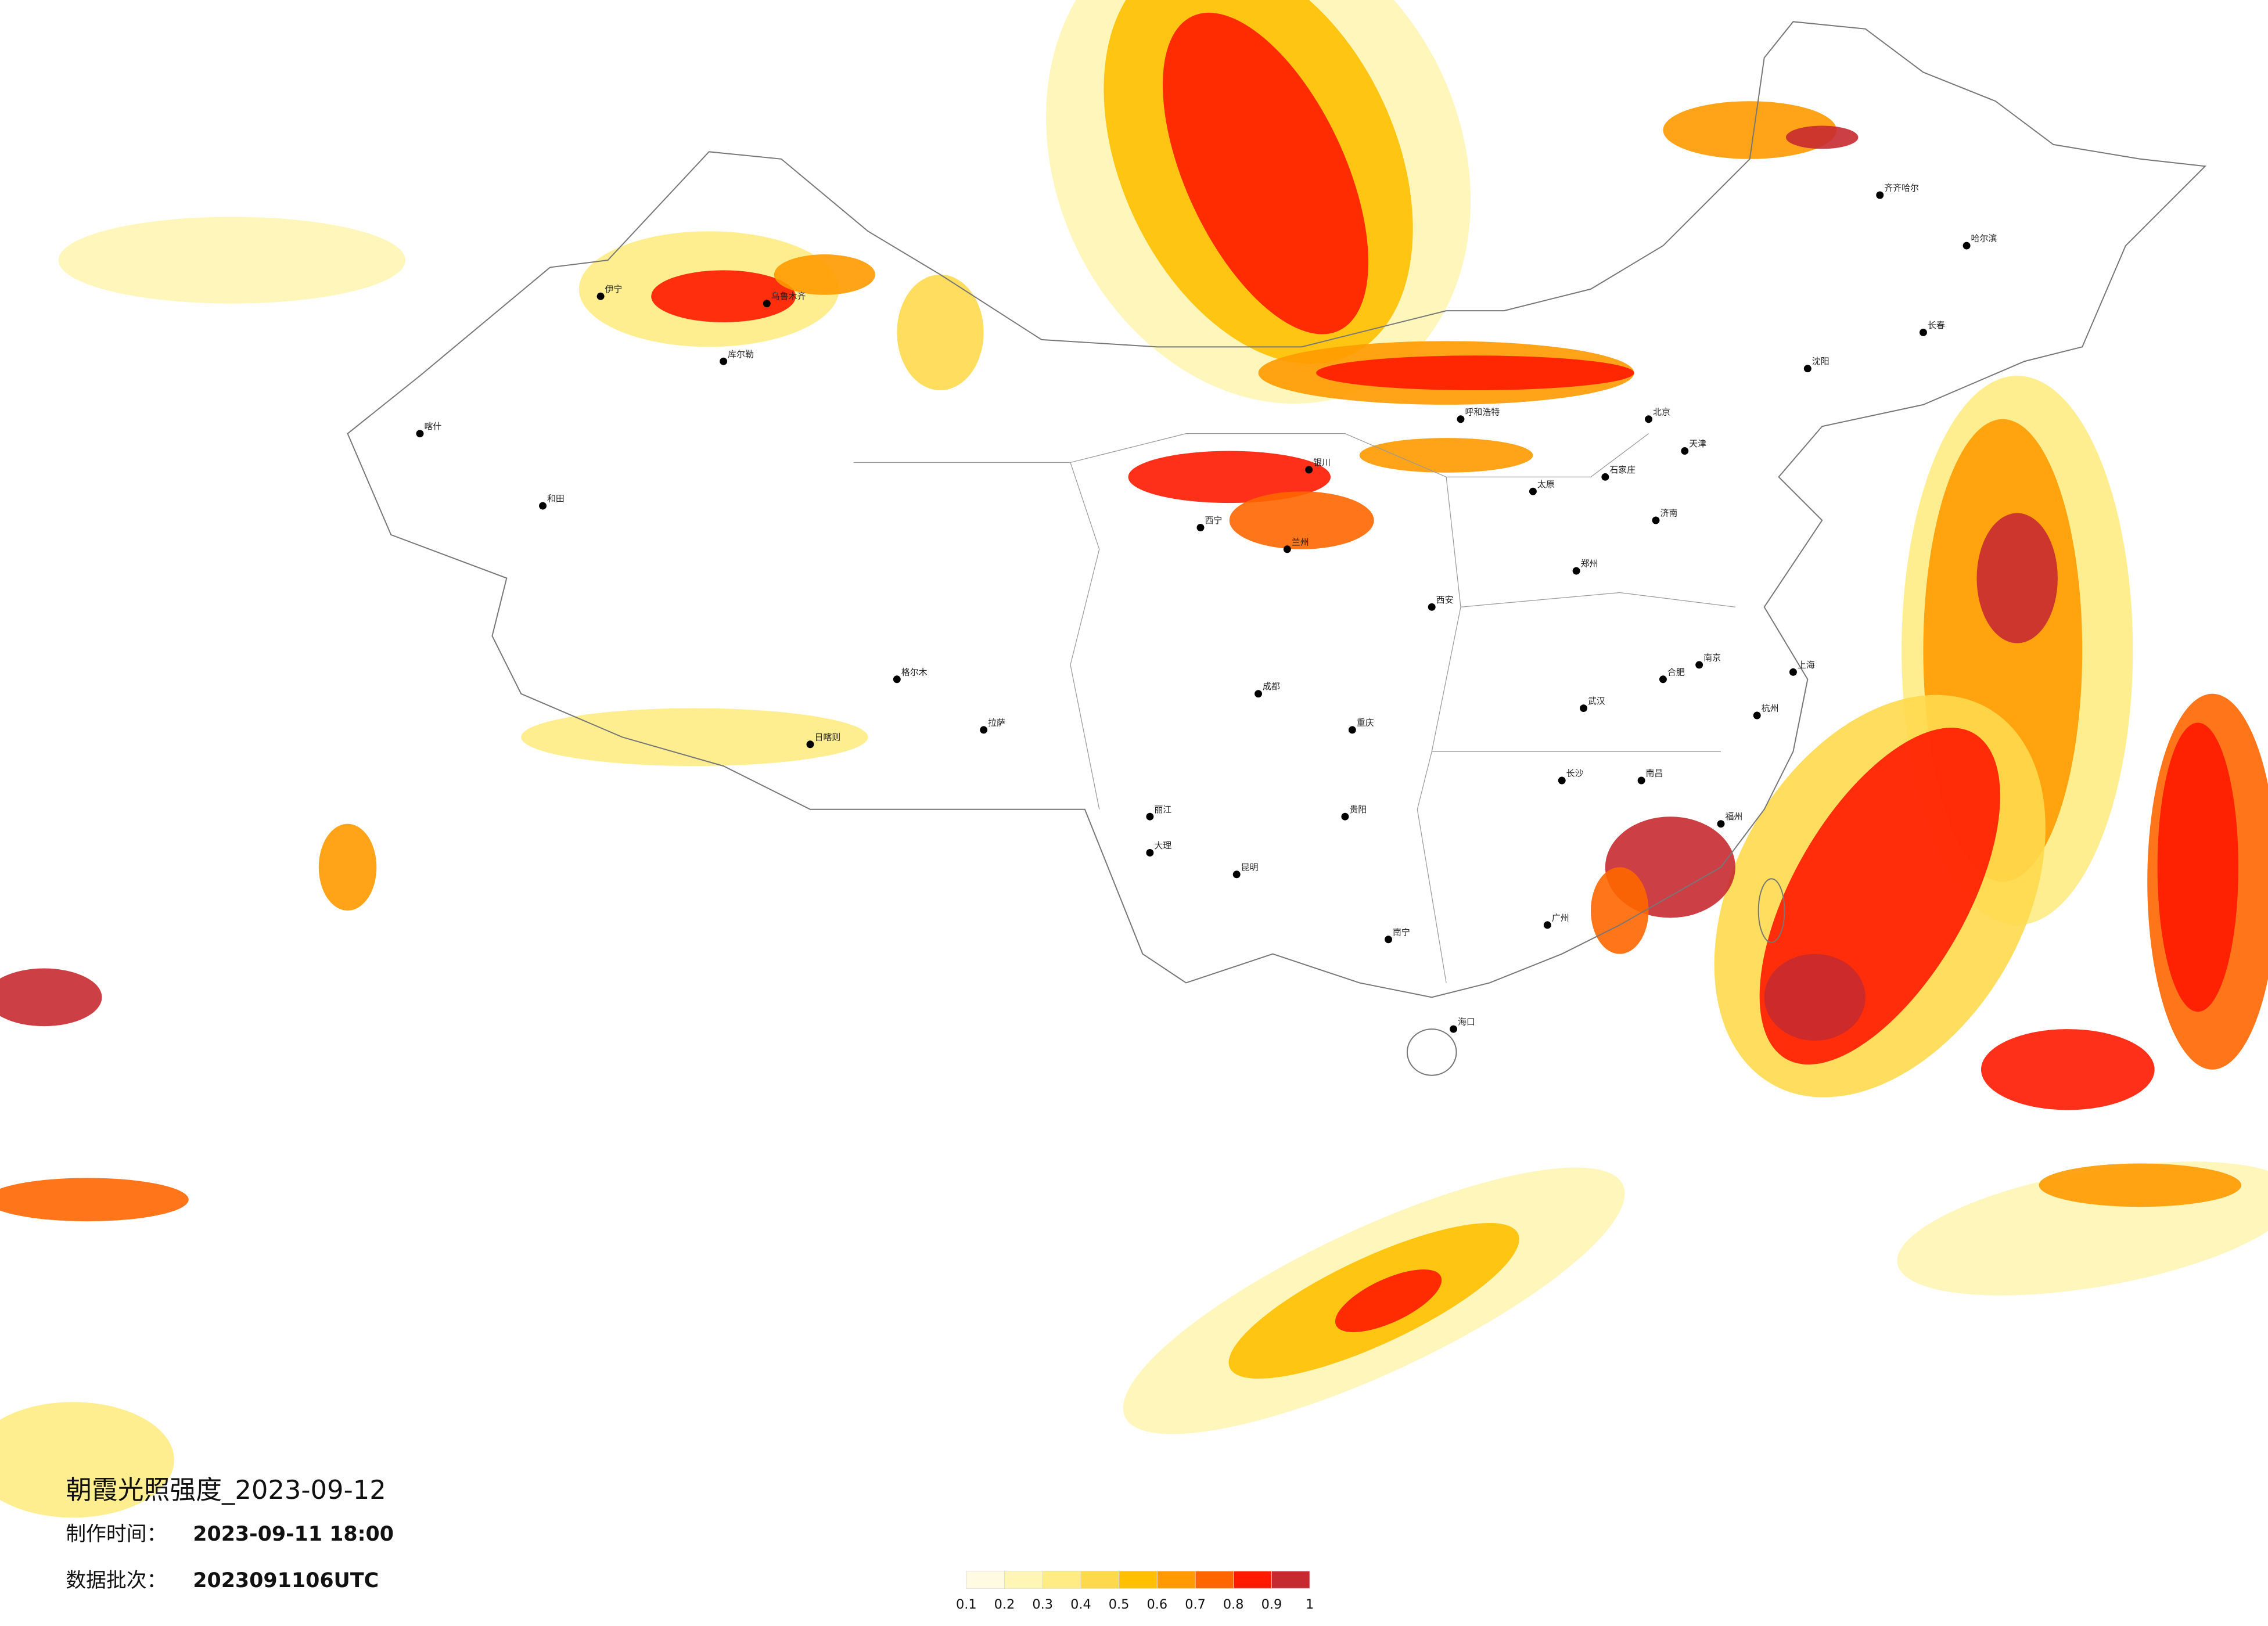 The width and height of the screenshot is (2268, 1626). I want to click on city-label: 西安, so click(1445, 600).